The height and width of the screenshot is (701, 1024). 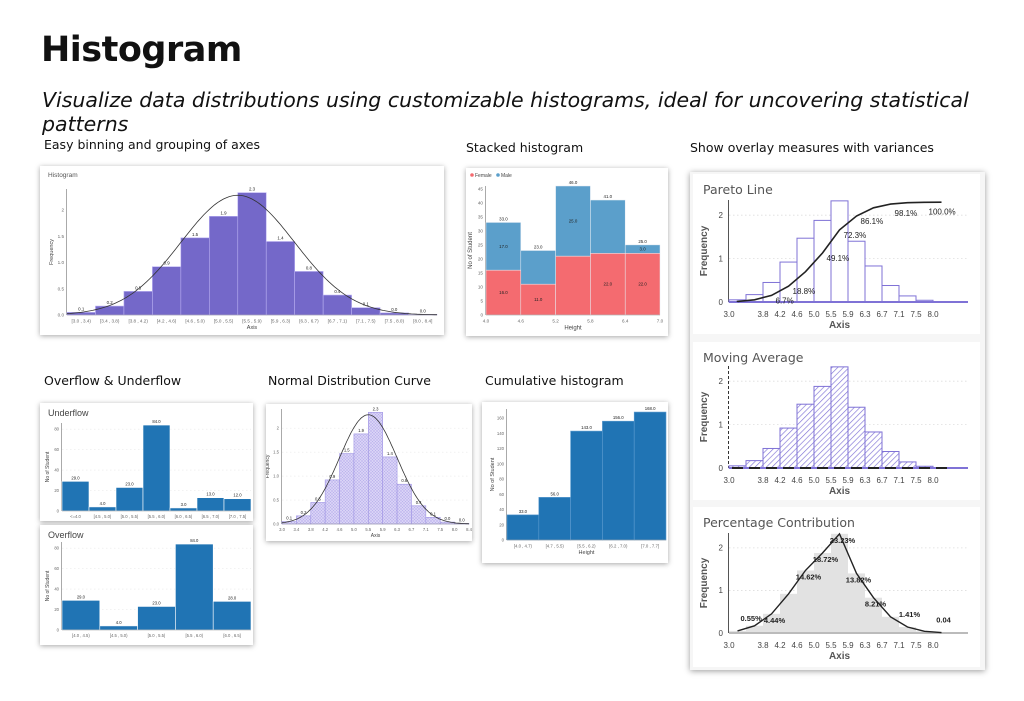 I want to click on x-tick-label: 6.3, so click(x=865, y=645).